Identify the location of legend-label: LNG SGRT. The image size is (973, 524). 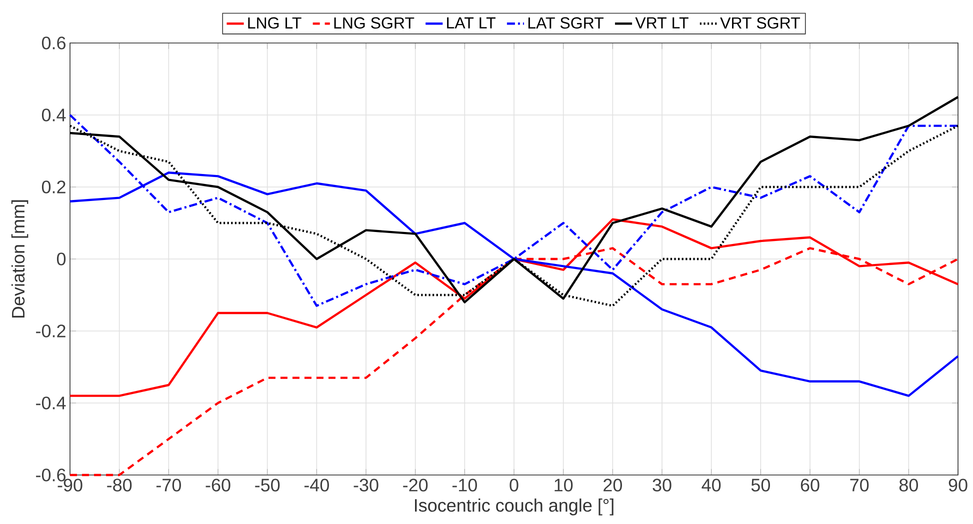
(374, 23).